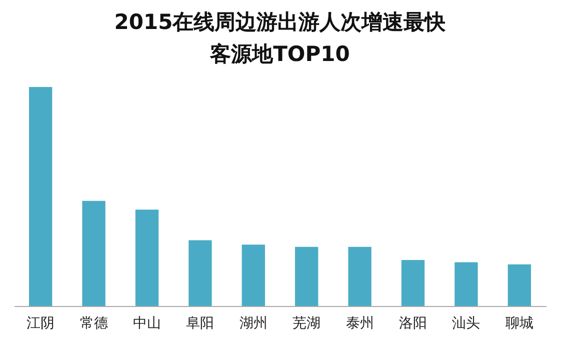  What do you see at coordinates (519, 324) in the screenshot?
I see `x-tick-label: 聊城` at bounding box center [519, 324].